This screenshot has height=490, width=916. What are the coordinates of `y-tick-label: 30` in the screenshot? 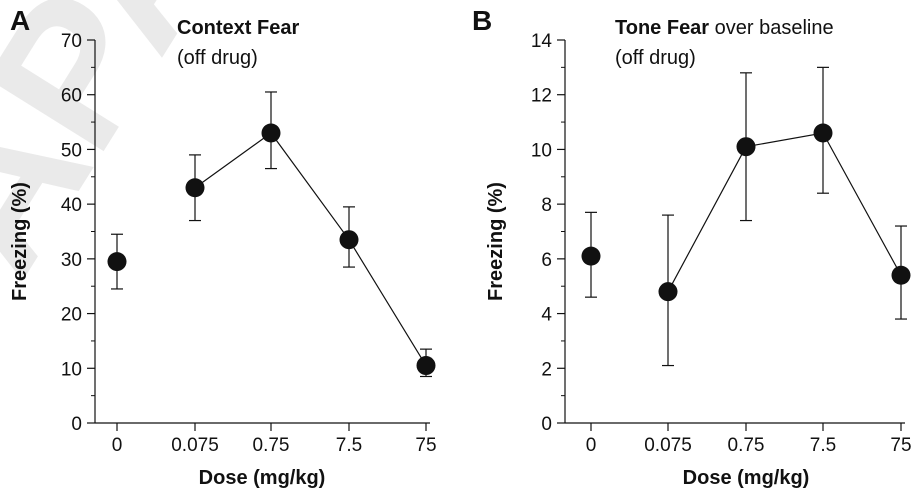 It's located at (71, 260).